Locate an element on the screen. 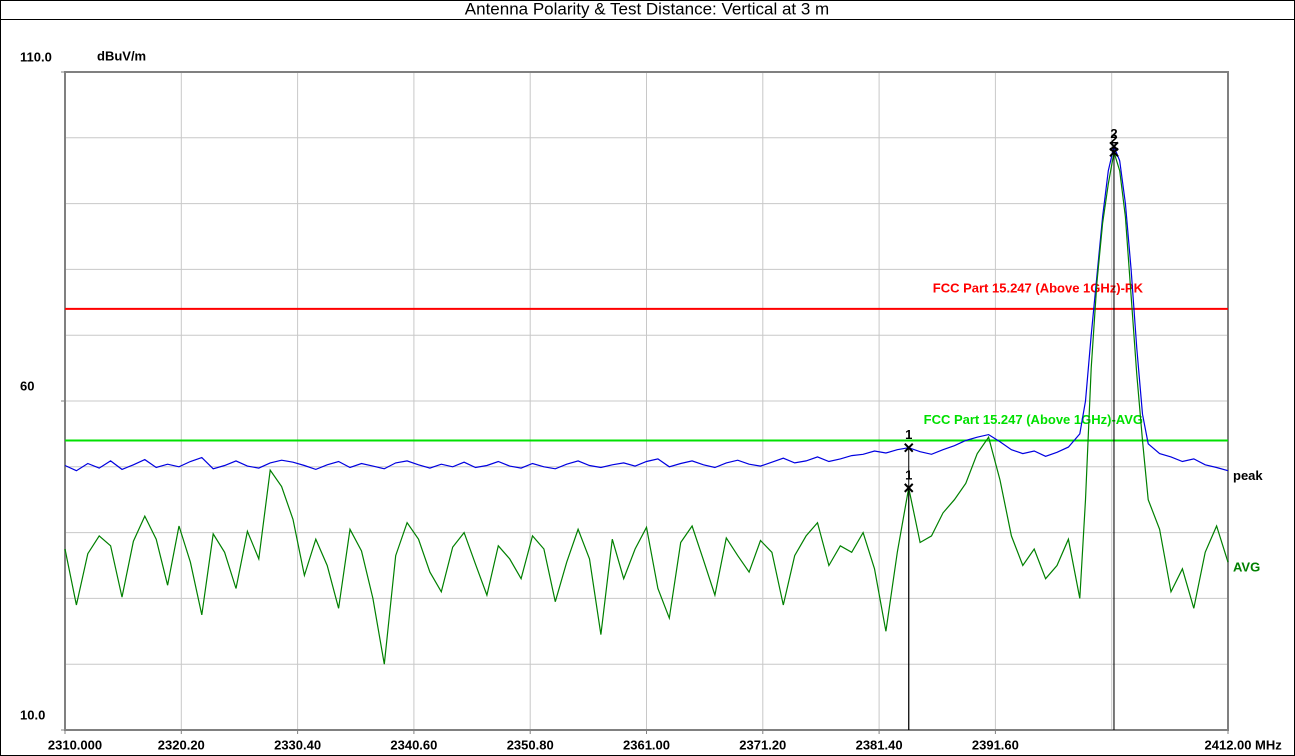  x-tick-label: 2381.40 is located at coordinates (879, 744).